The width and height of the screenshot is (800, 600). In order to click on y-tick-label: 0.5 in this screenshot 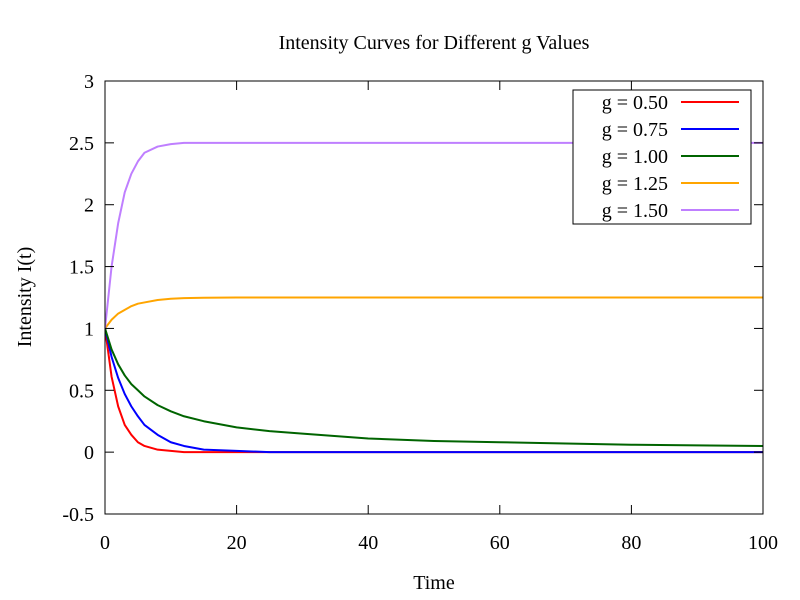, I will do `click(81, 391)`.